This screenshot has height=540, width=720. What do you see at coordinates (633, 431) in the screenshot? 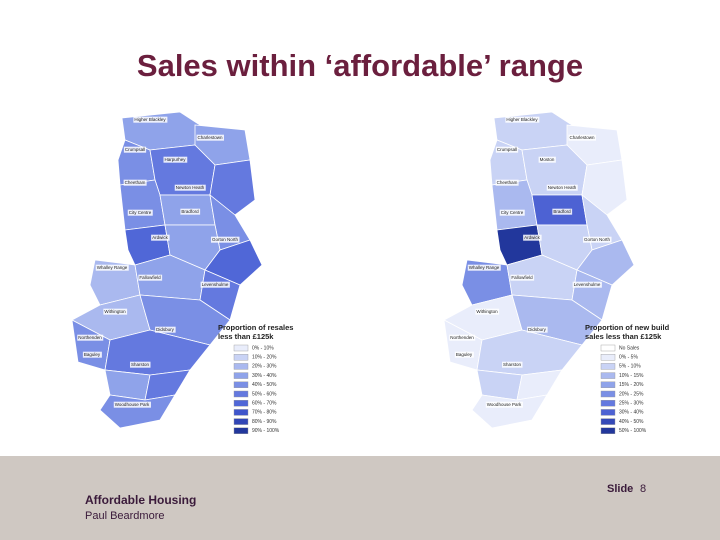
I see `legend-item: 50% - 100%` at bounding box center [633, 431].